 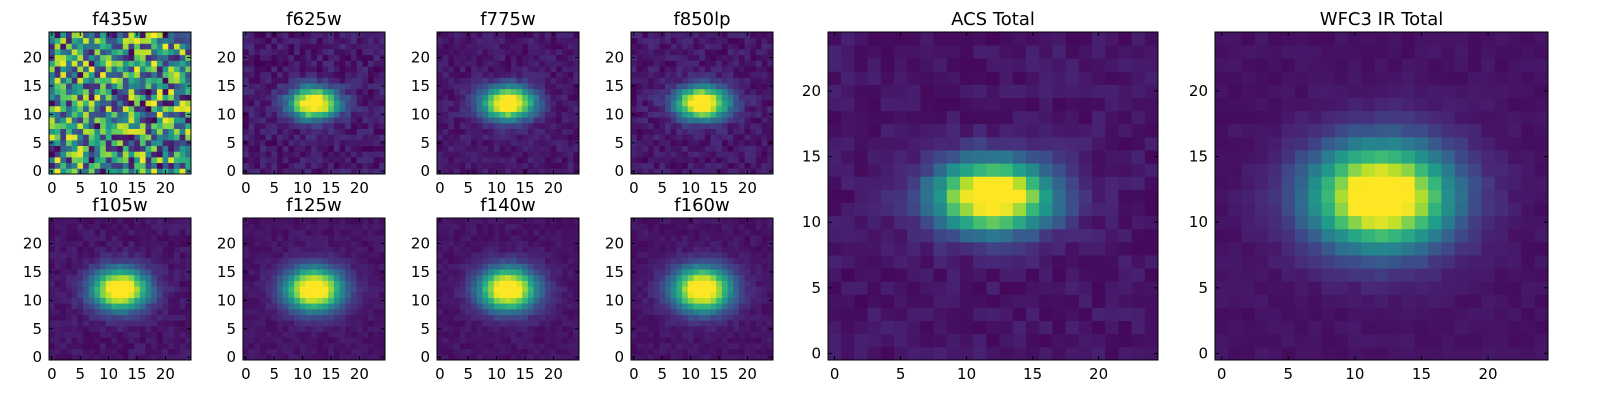 What do you see at coordinates (226, 58) in the screenshot?
I see `y-tick-label: 20` at bounding box center [226, 58].